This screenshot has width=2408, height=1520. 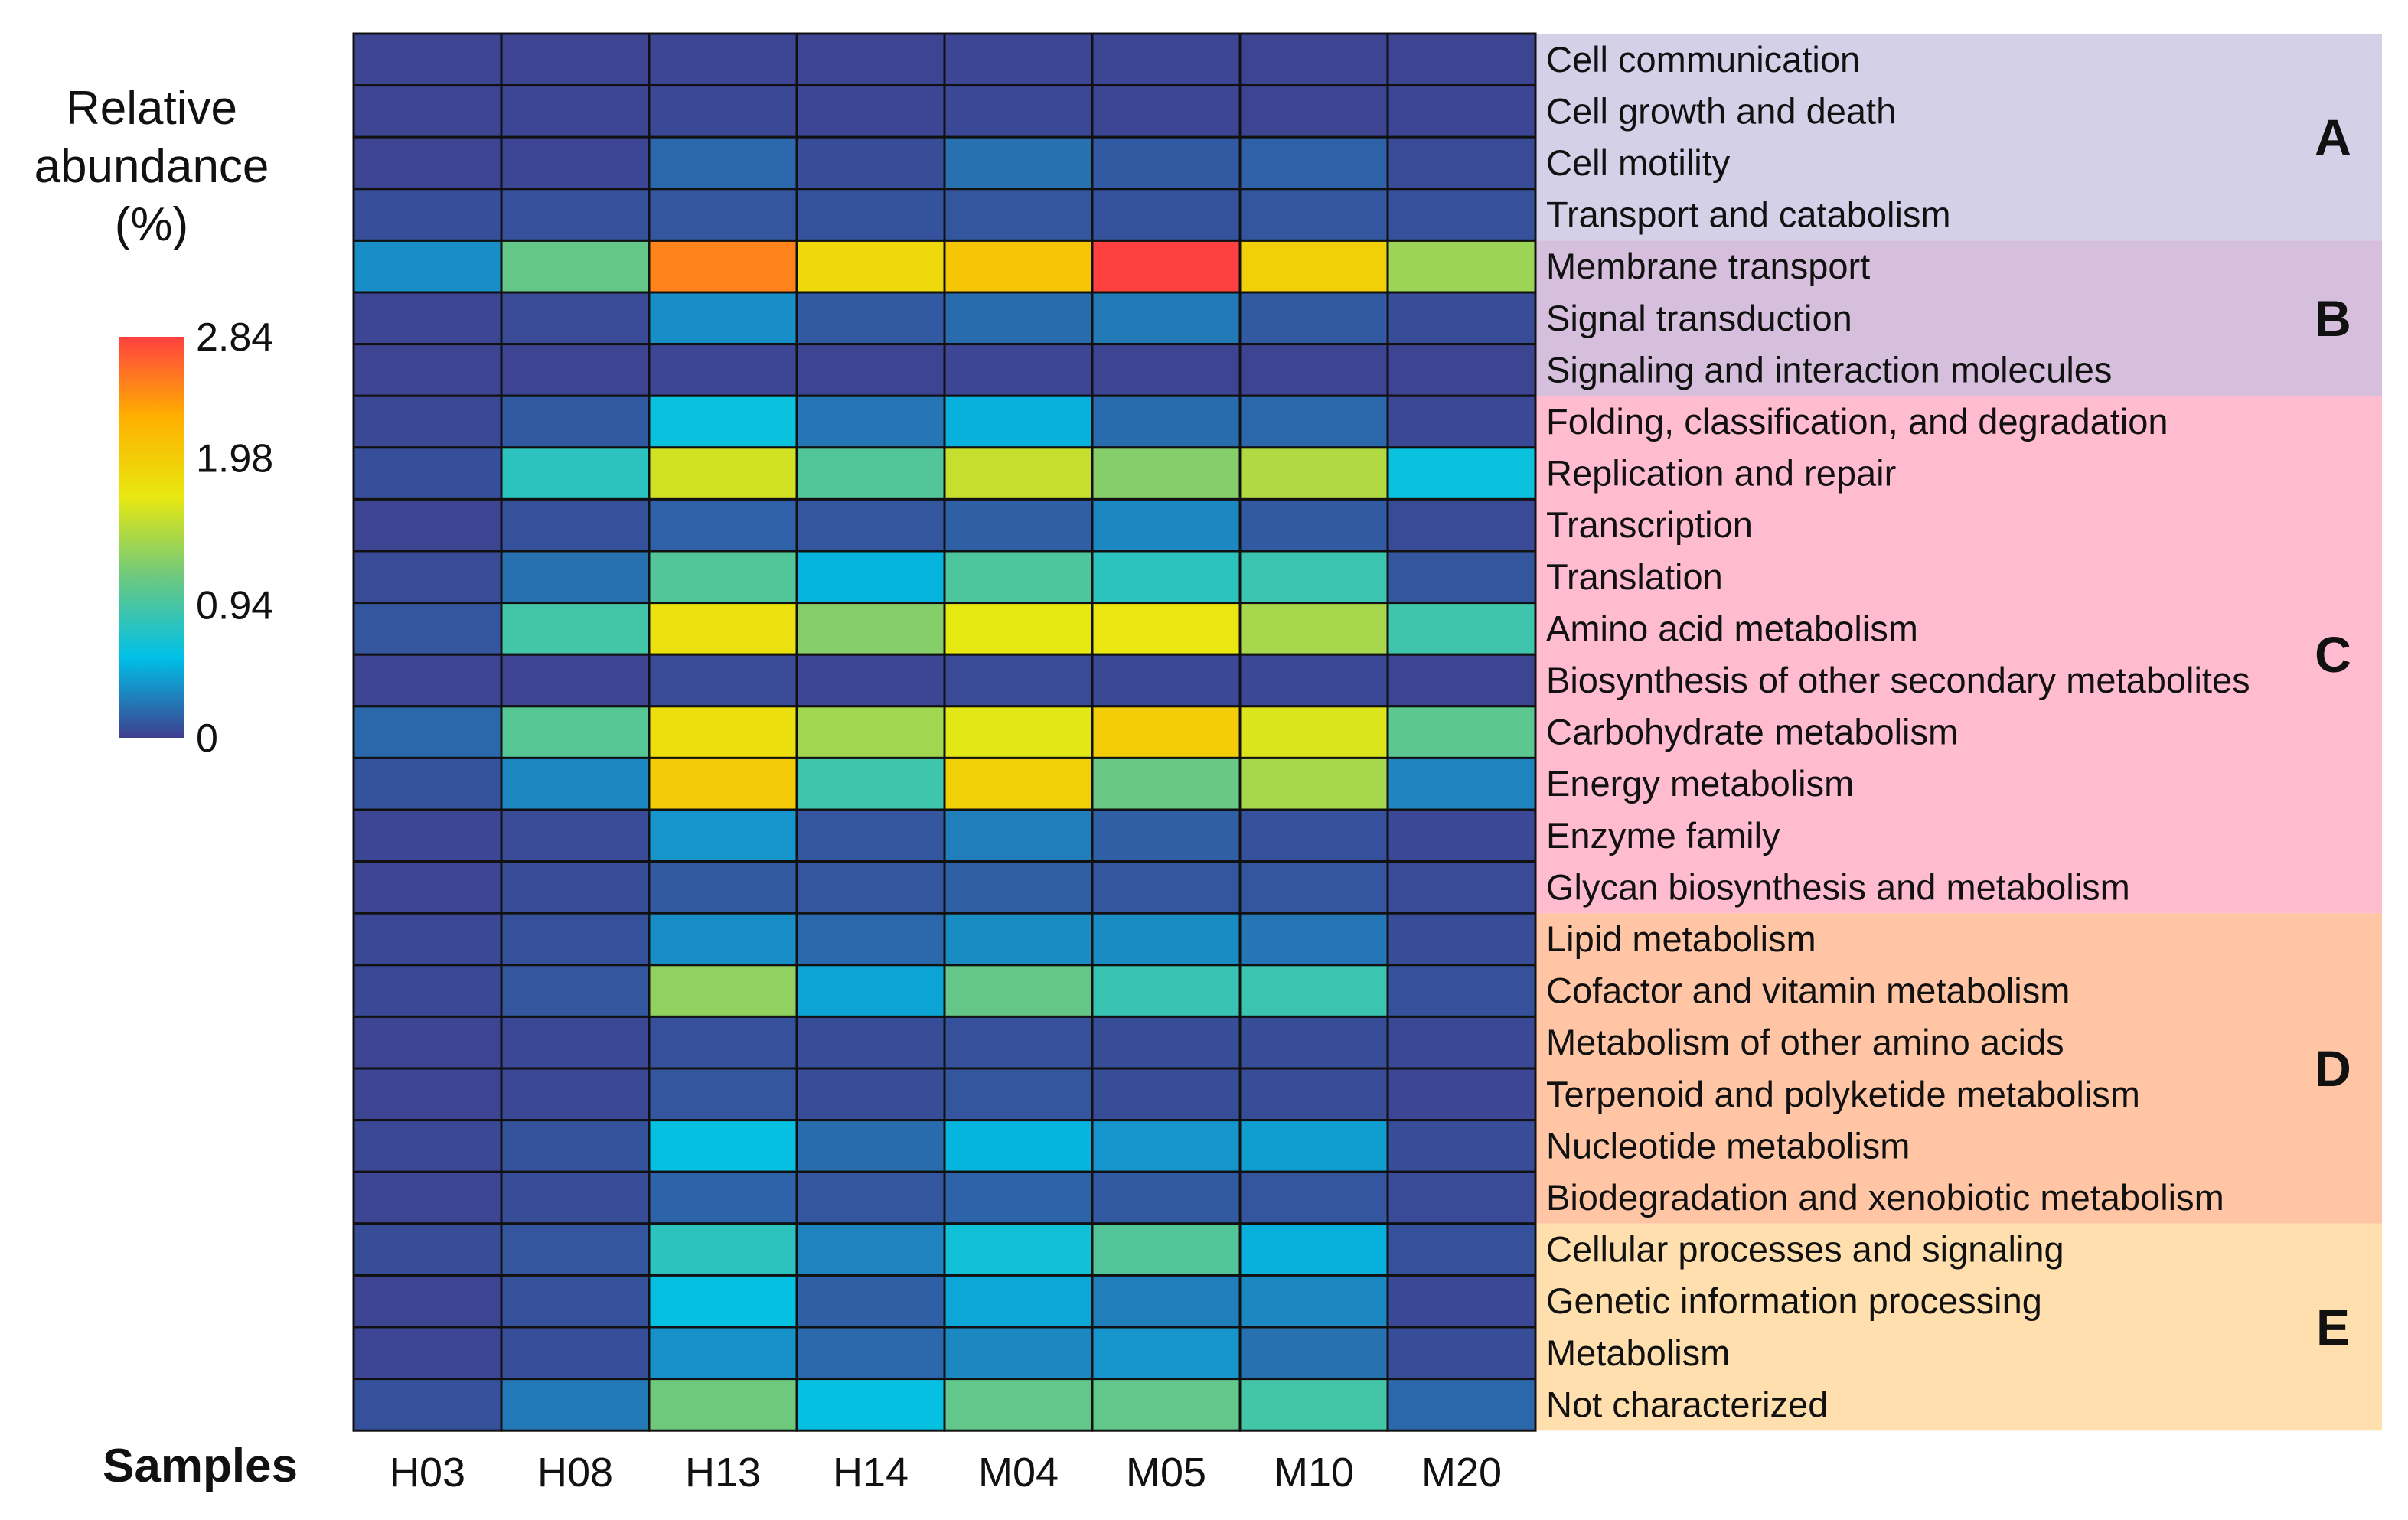 I want to click on row-label: Cell growth and death, so click(x=1721, y=110).